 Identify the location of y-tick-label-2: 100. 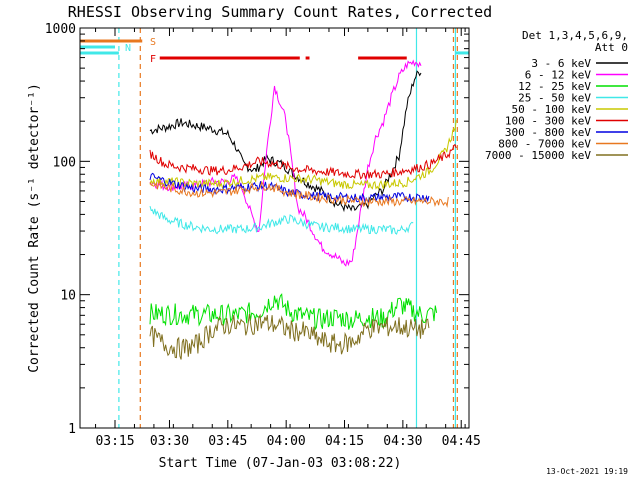
(64, 162).